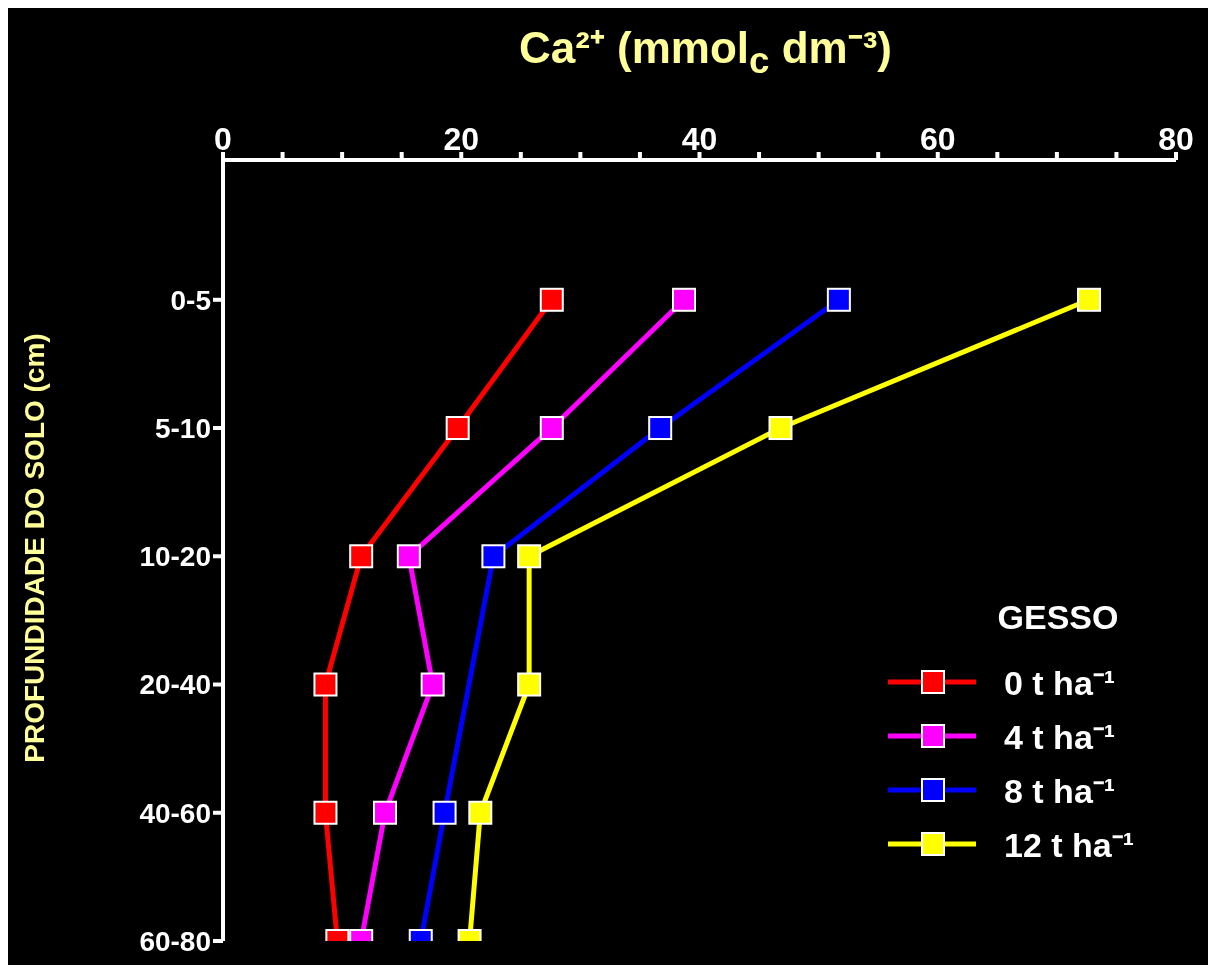 The width and height of the screenshot is (1215, 973). Describe the element at coordinates (1176, 139) in the screenshot. I see `x-tick-label: 80` at that location.